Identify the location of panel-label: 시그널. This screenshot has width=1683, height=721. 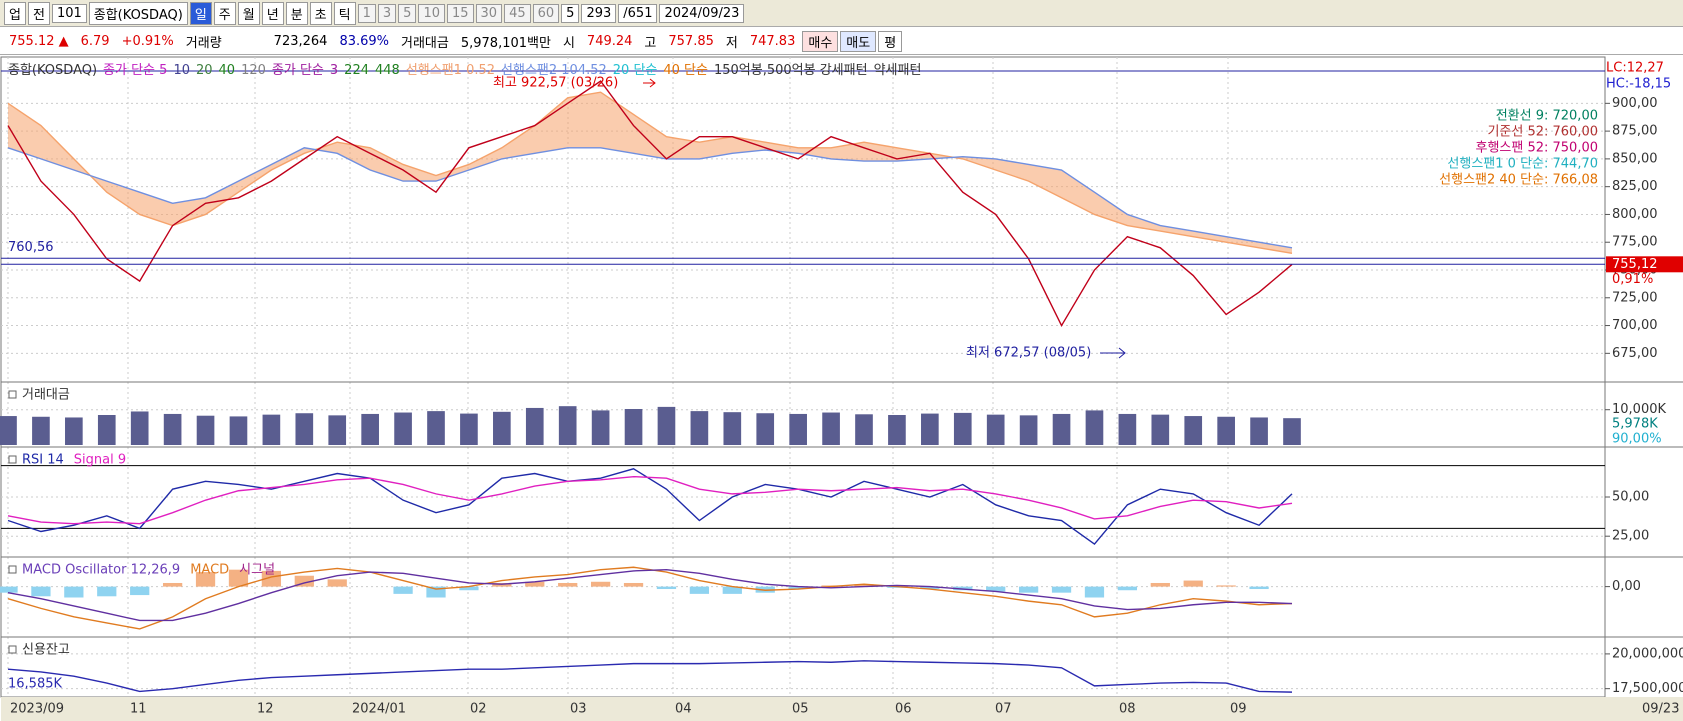
(257, 570).